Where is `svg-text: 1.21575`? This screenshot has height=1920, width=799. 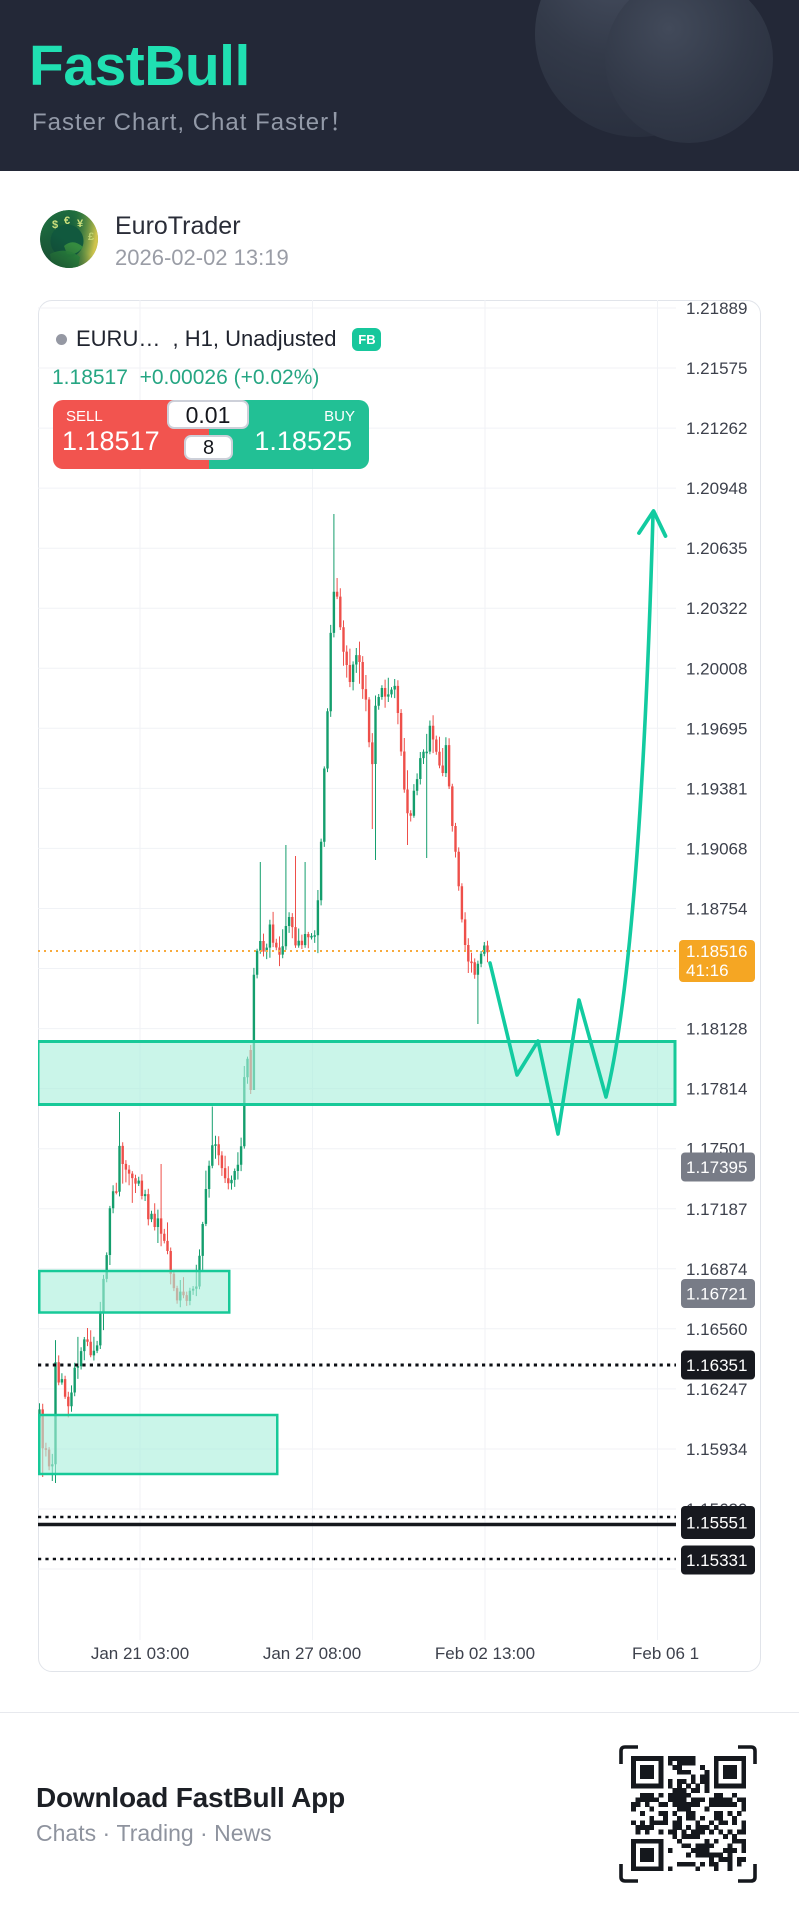
svg-text: 1.21575 is located at coordinates (716, 368).